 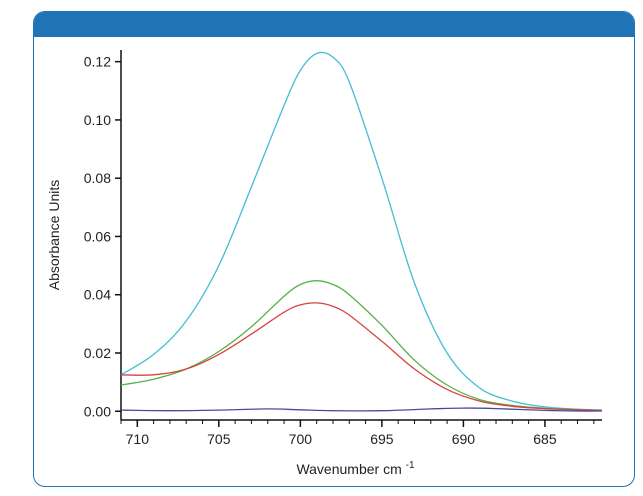 What do you see at coordinates (219, 439) in the screenshot?
I see `x-tick-label: 705` at bounding box center [219, 439].